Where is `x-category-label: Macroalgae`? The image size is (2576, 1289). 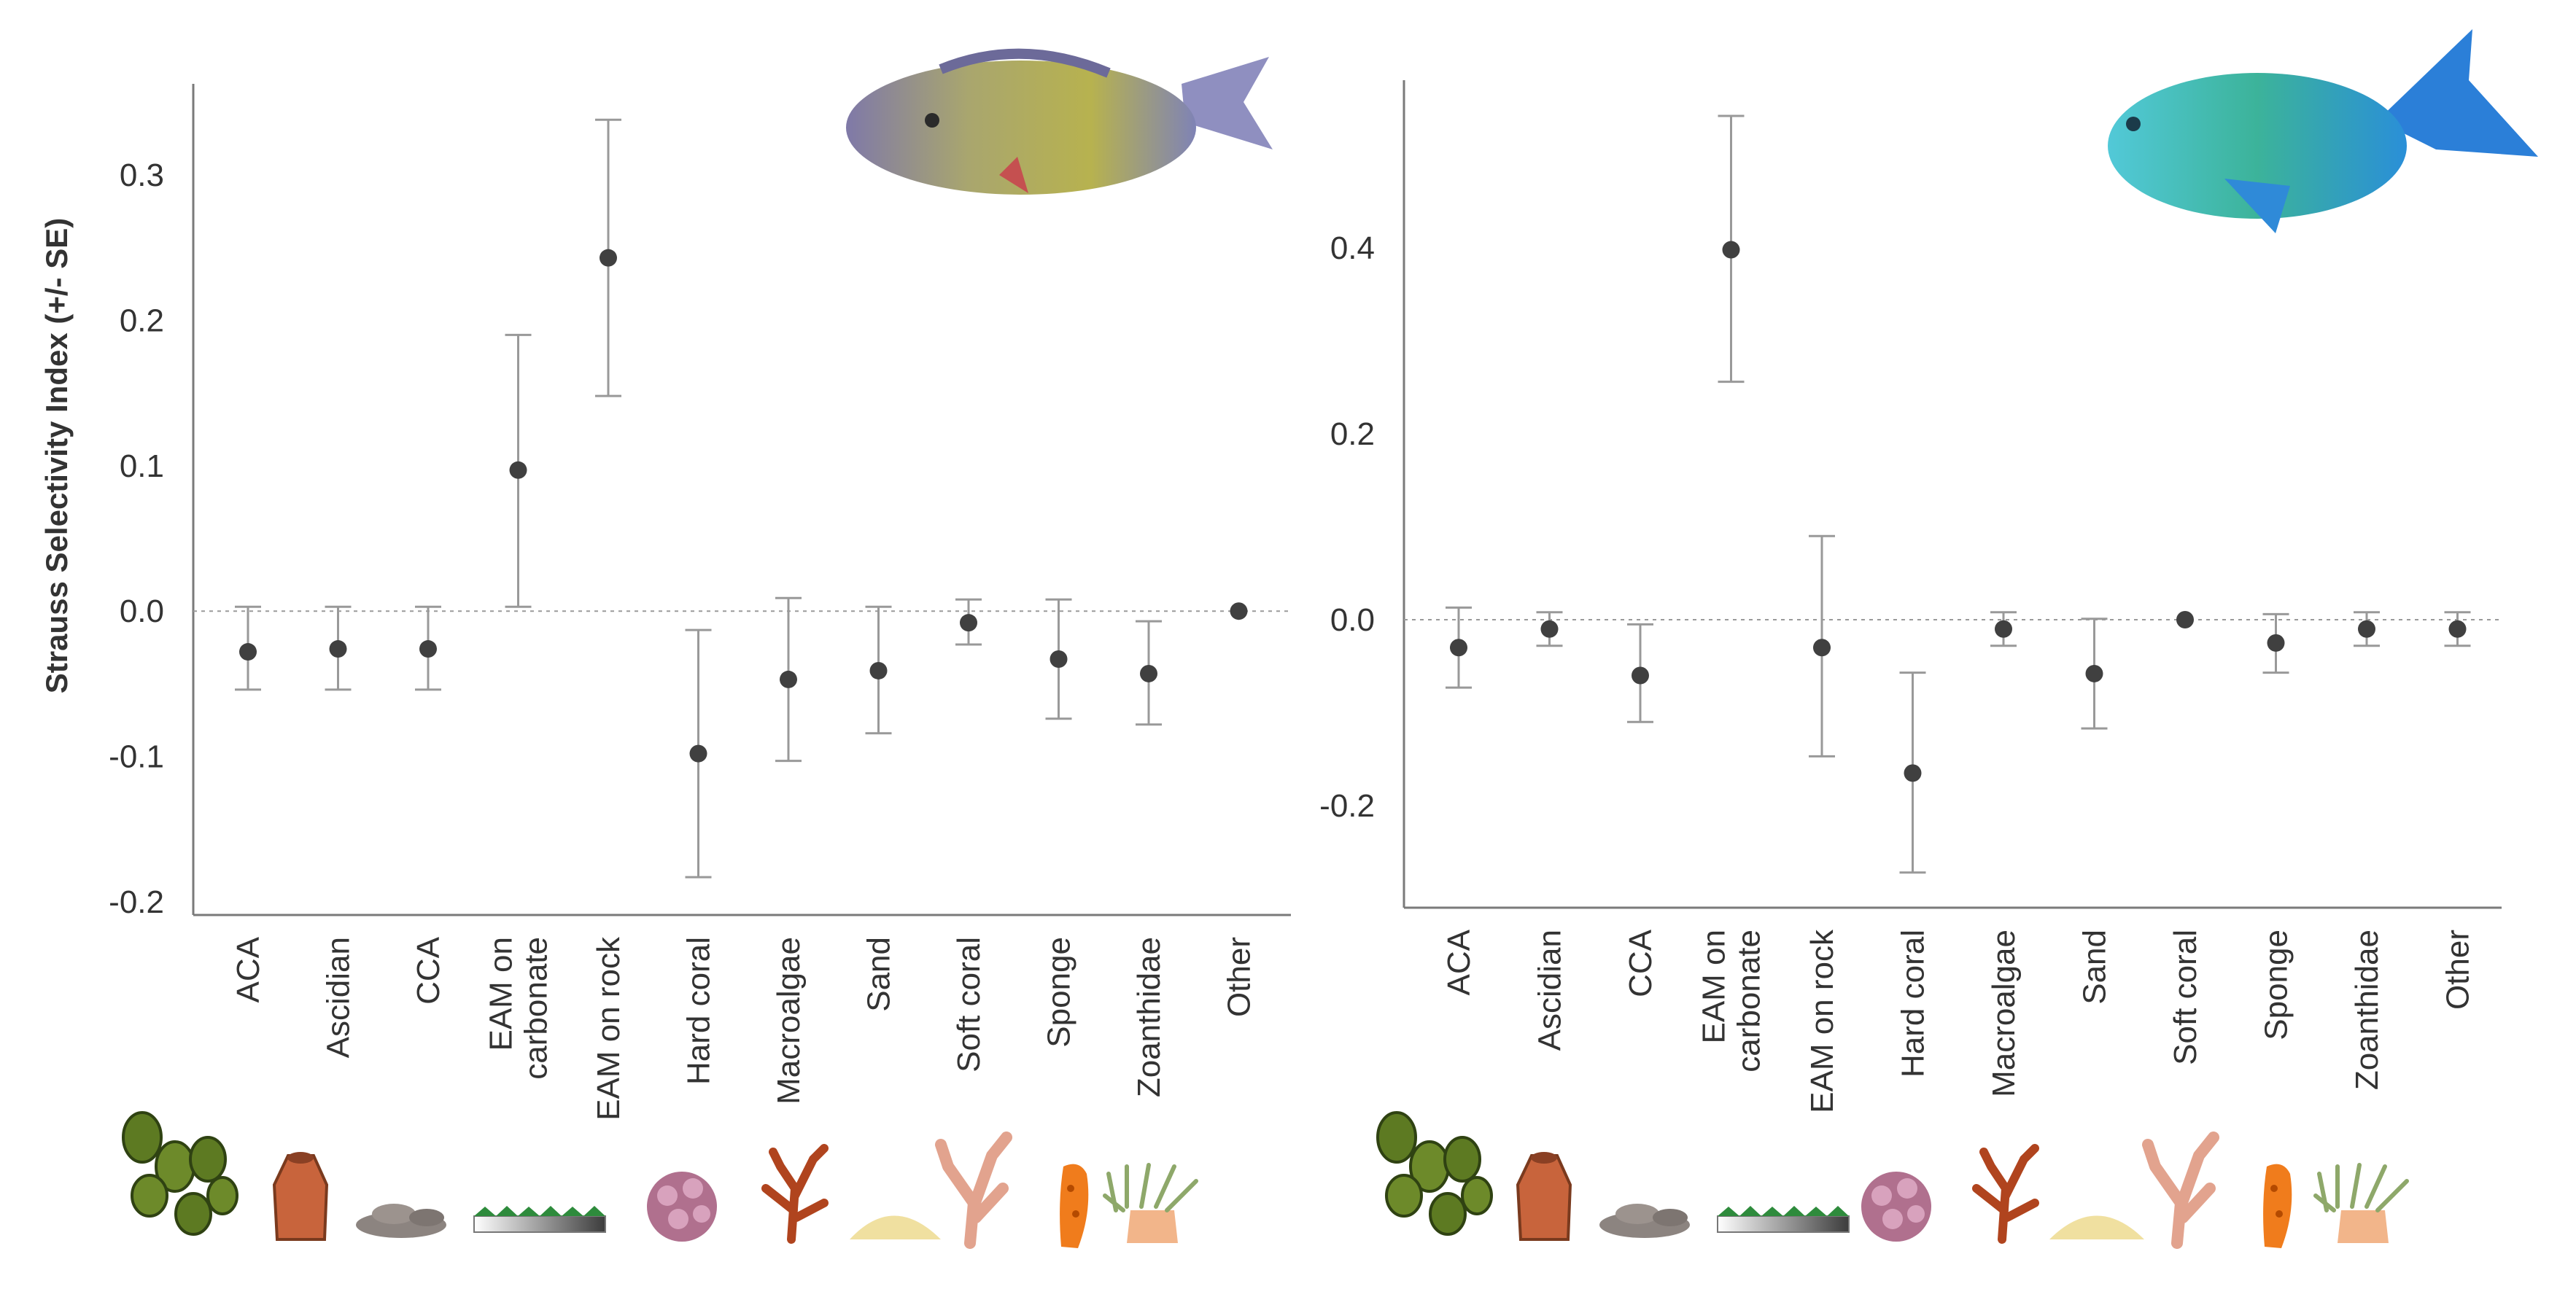 x-category-label: Macroalgae is located at coordinates (2004, 1013).